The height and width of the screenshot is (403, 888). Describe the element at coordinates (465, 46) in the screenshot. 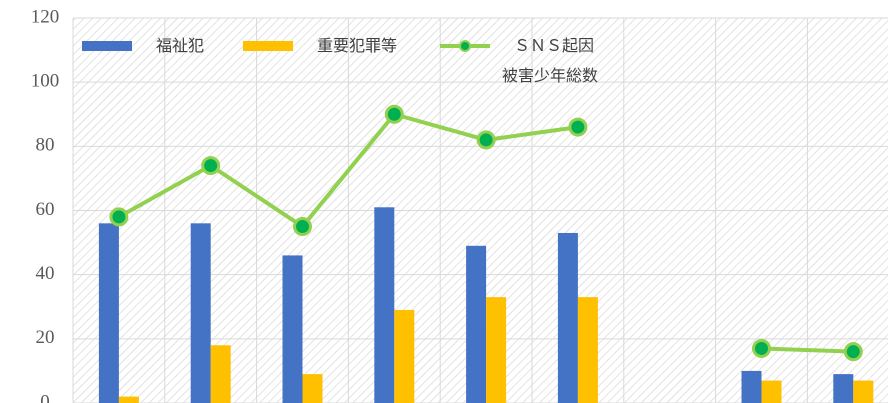

I see `legend-marker` at that location.